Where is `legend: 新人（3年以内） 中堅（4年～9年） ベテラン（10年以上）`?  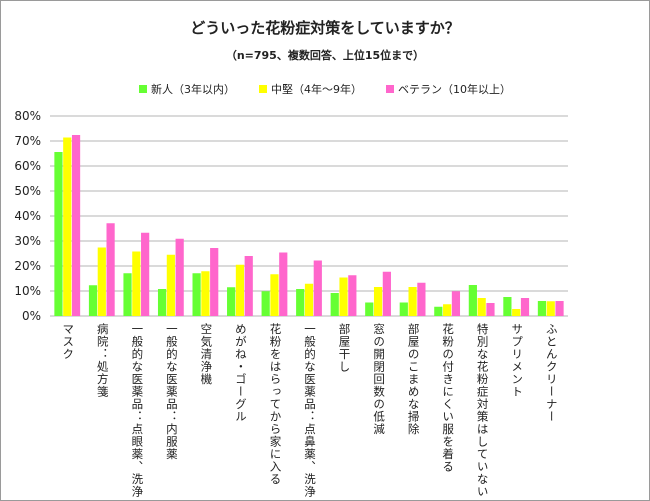
legend: 新人（3年以内） 中堅（4年～9年） ベテラン（10年以上） is located at coordinates (325, 89).